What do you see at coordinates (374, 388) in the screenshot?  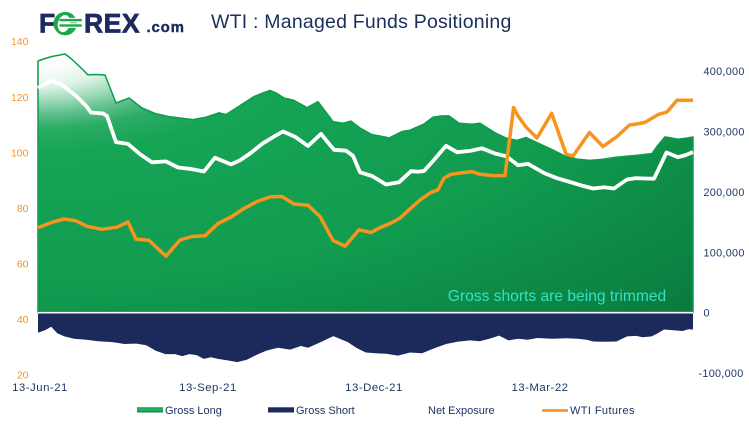 I see `svg-text: 13-Dec-21` at bounding box center [374, 388].